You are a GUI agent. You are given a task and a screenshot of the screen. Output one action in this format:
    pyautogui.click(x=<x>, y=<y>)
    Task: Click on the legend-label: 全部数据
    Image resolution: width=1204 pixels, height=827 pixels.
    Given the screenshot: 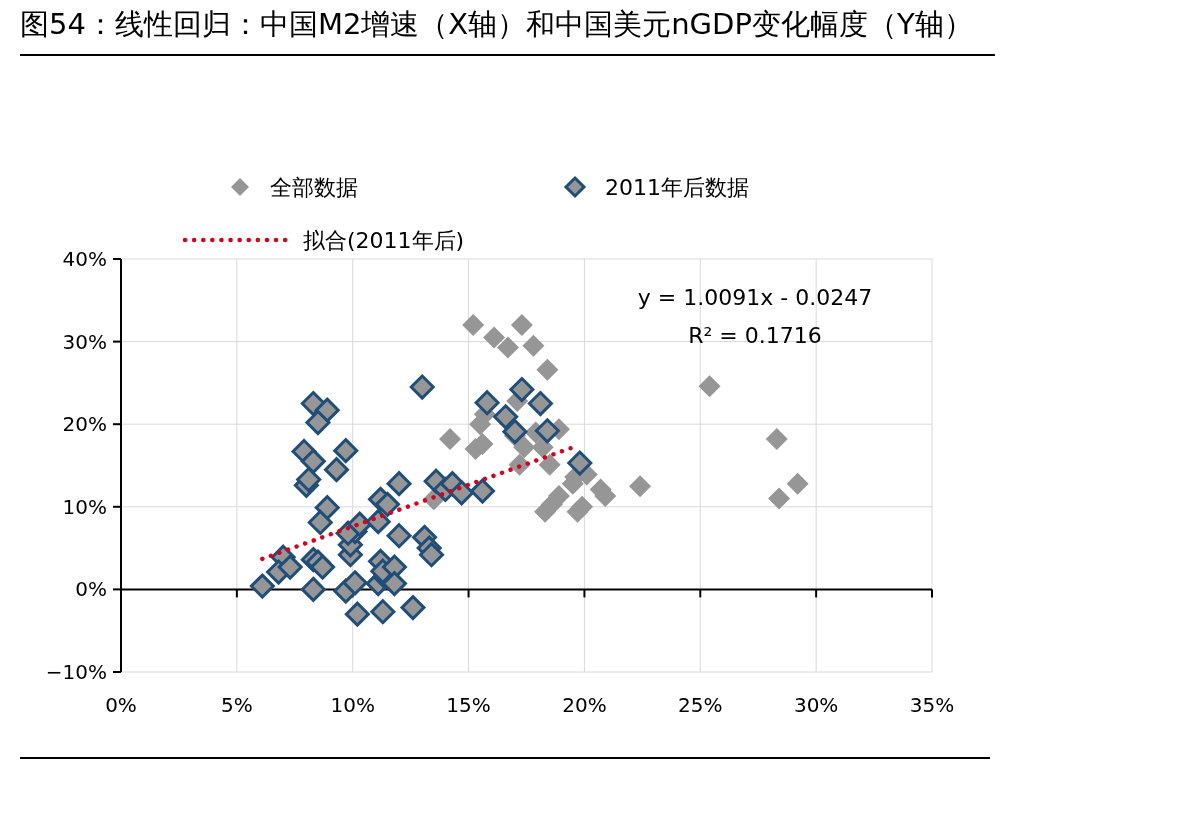 What is the action you would take?
    pyautogui.click(x=314, y=187)
    